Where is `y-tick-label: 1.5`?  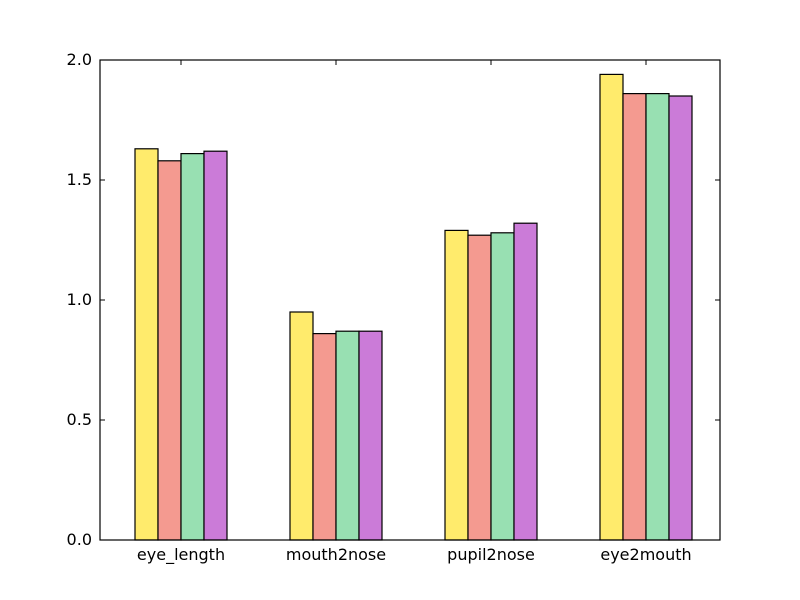 y-tick-label: 1.5 is located at coordinates (79, 179).